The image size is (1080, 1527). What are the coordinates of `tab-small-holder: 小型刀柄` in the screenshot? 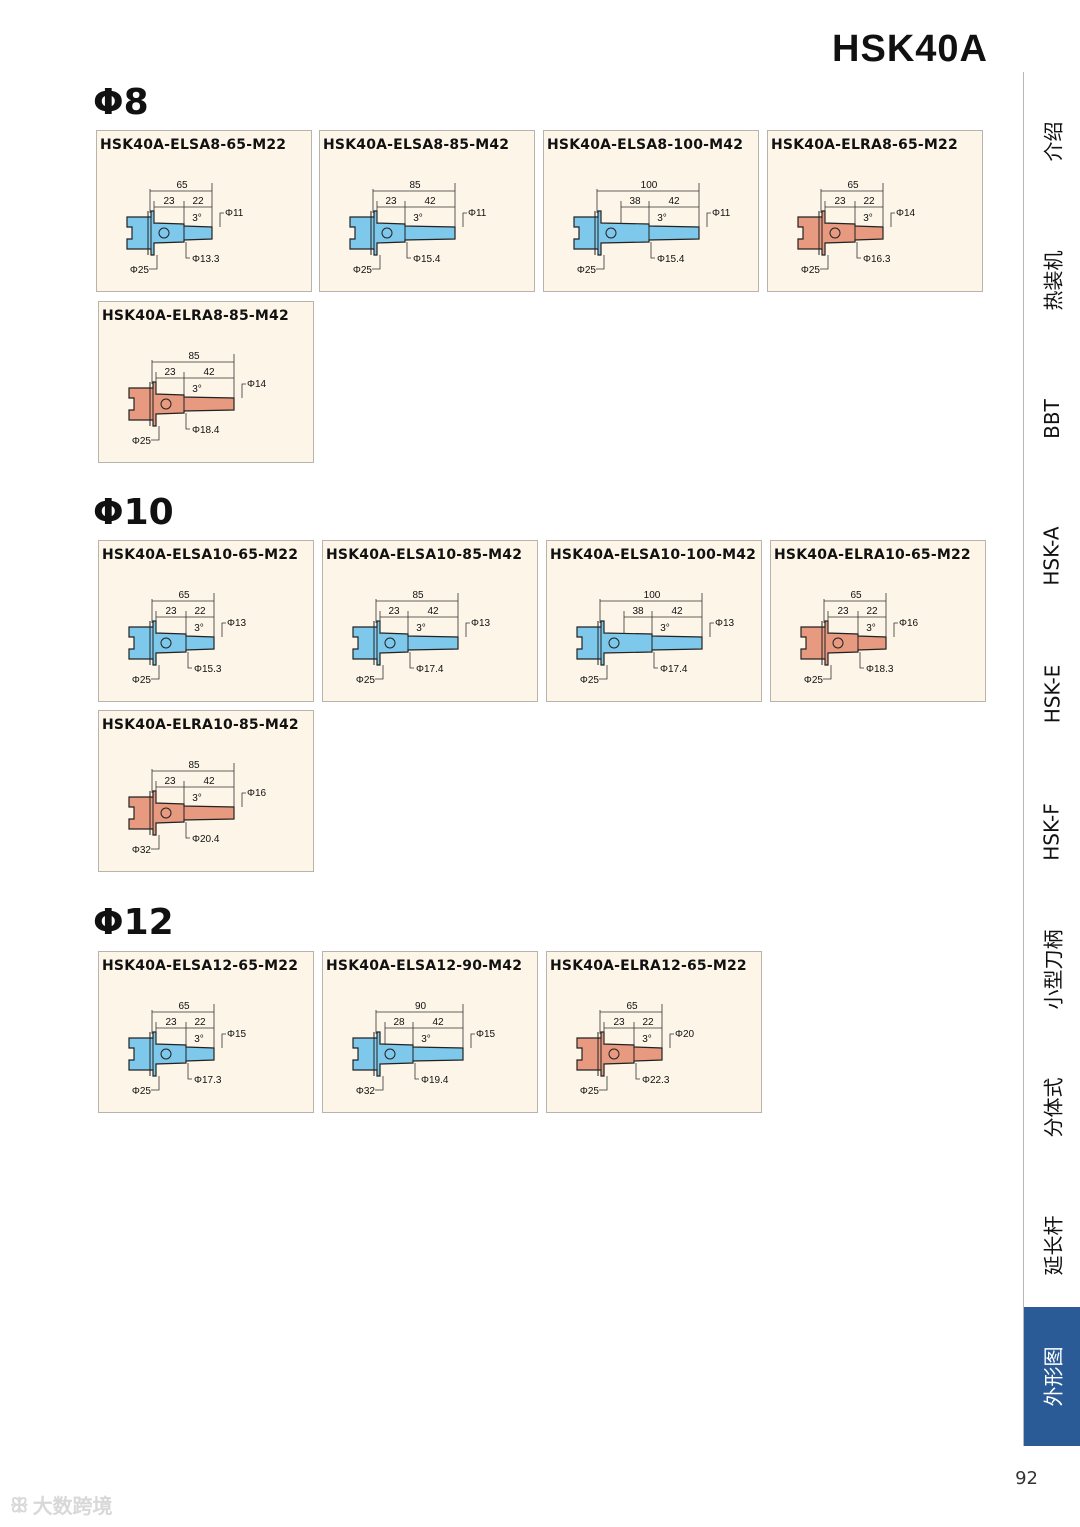 It's located at (1052, 969).